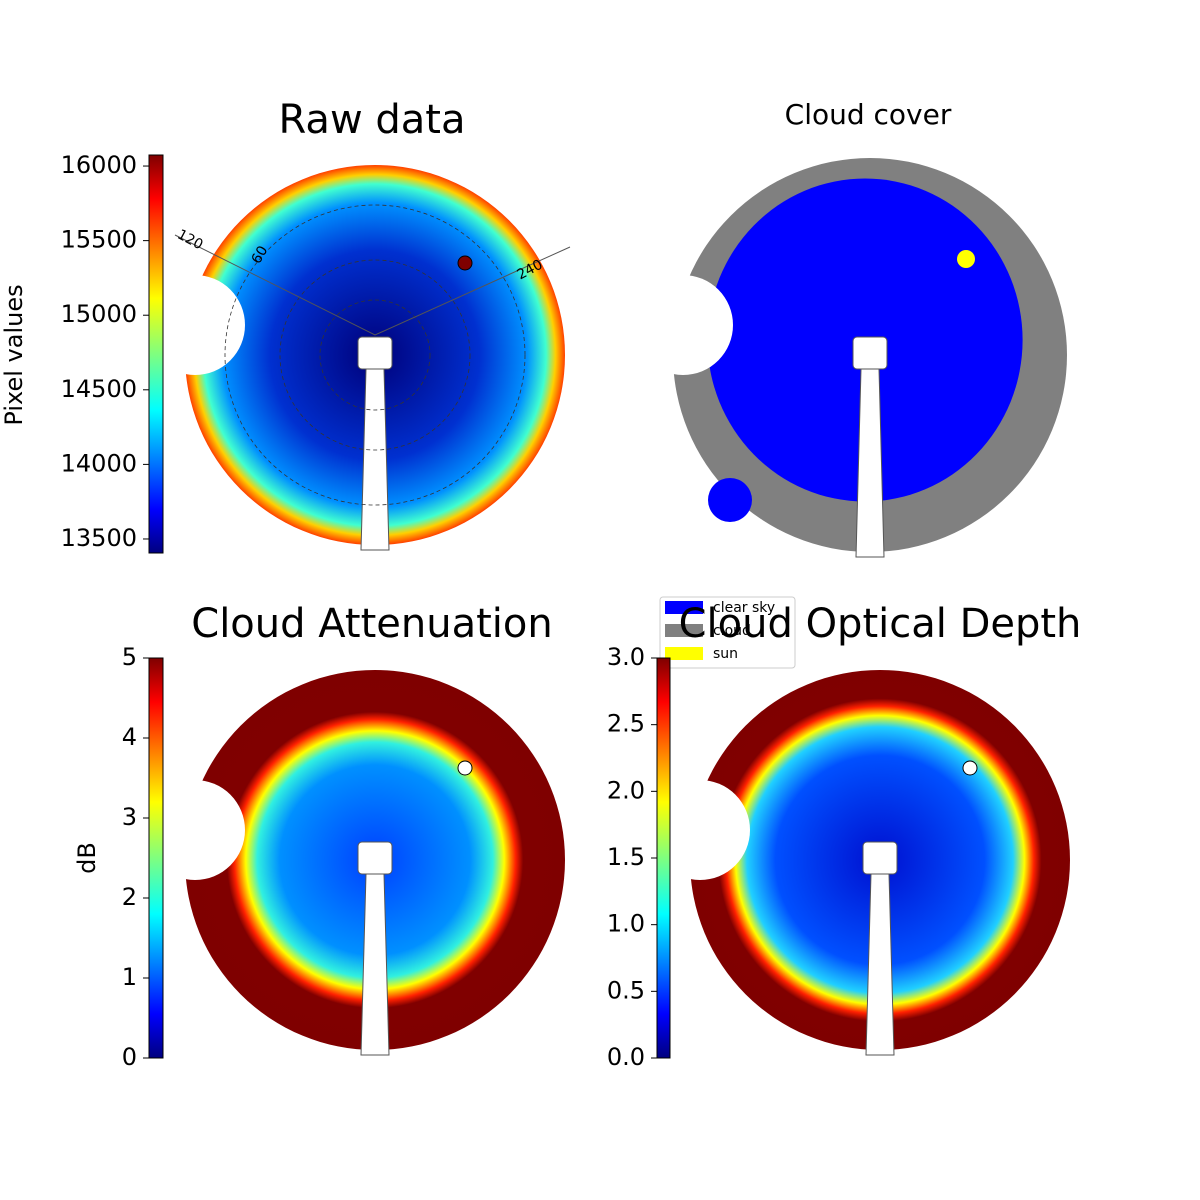 The width and height of the screenshot is (1200, 1200). I want to click on polar-line, so click(372, 285).